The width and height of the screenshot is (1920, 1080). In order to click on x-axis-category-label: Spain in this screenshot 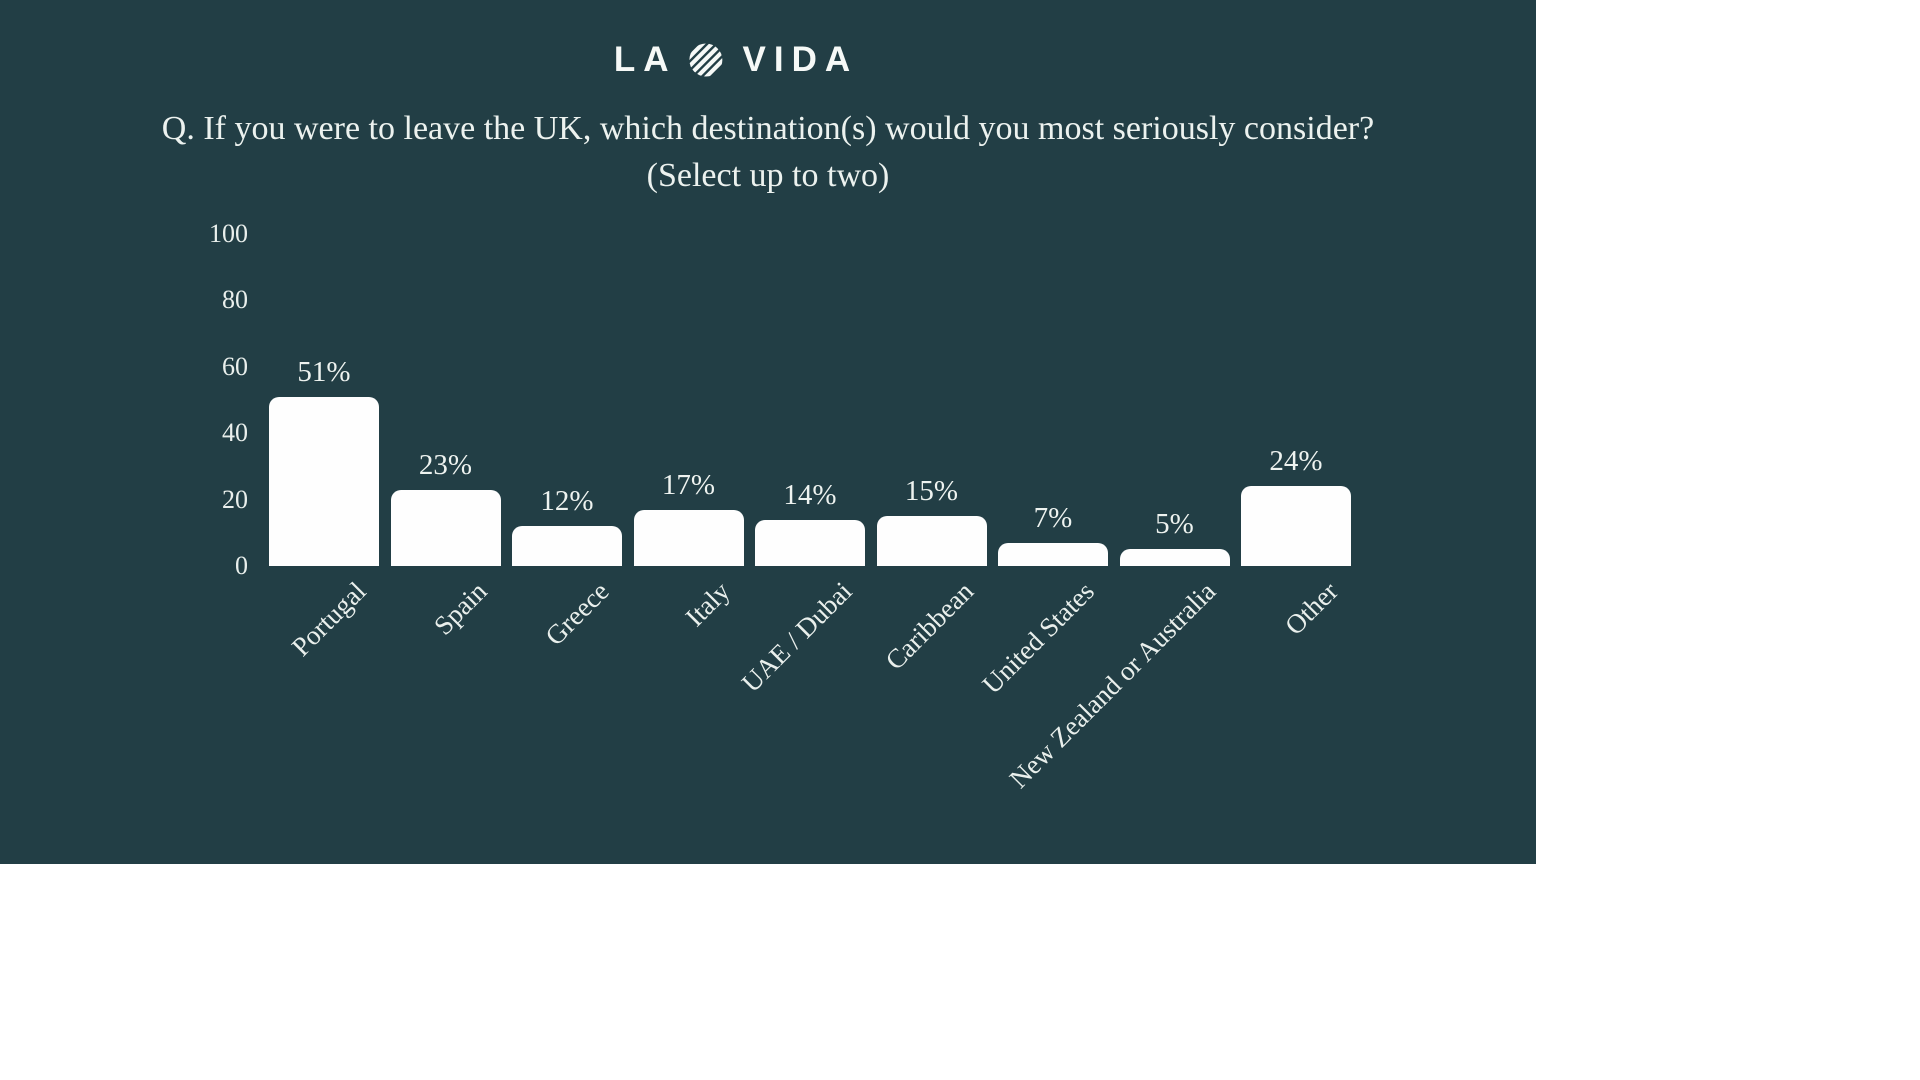, I will do `click(460, 608)`.